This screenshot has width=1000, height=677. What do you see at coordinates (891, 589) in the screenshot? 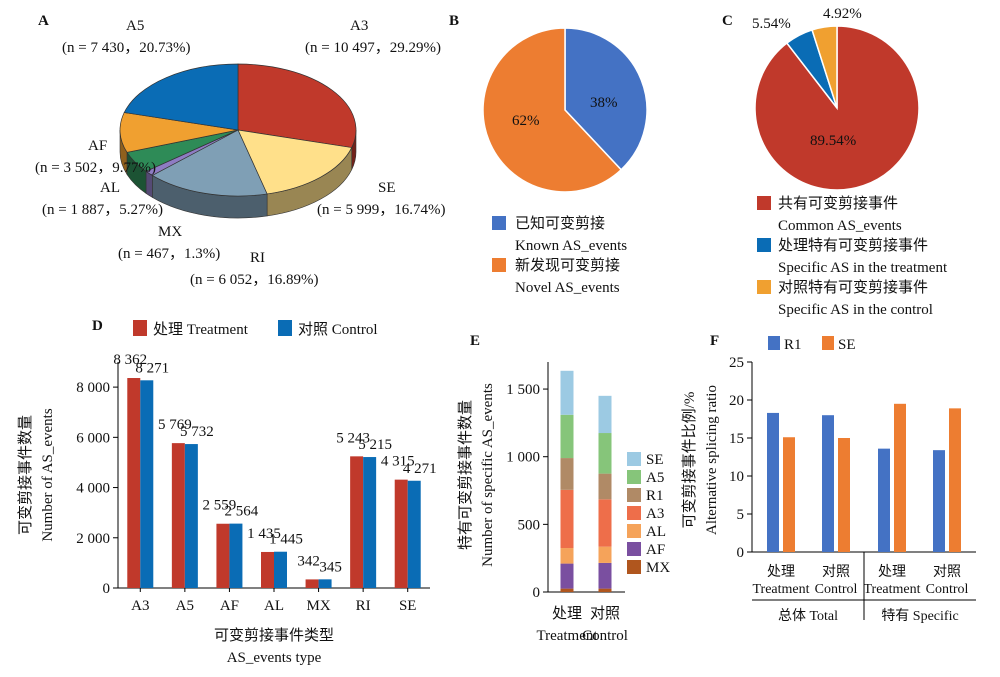
I see `tick-label-f-x-en-2: Treatment` at bounding box center [891, 589].